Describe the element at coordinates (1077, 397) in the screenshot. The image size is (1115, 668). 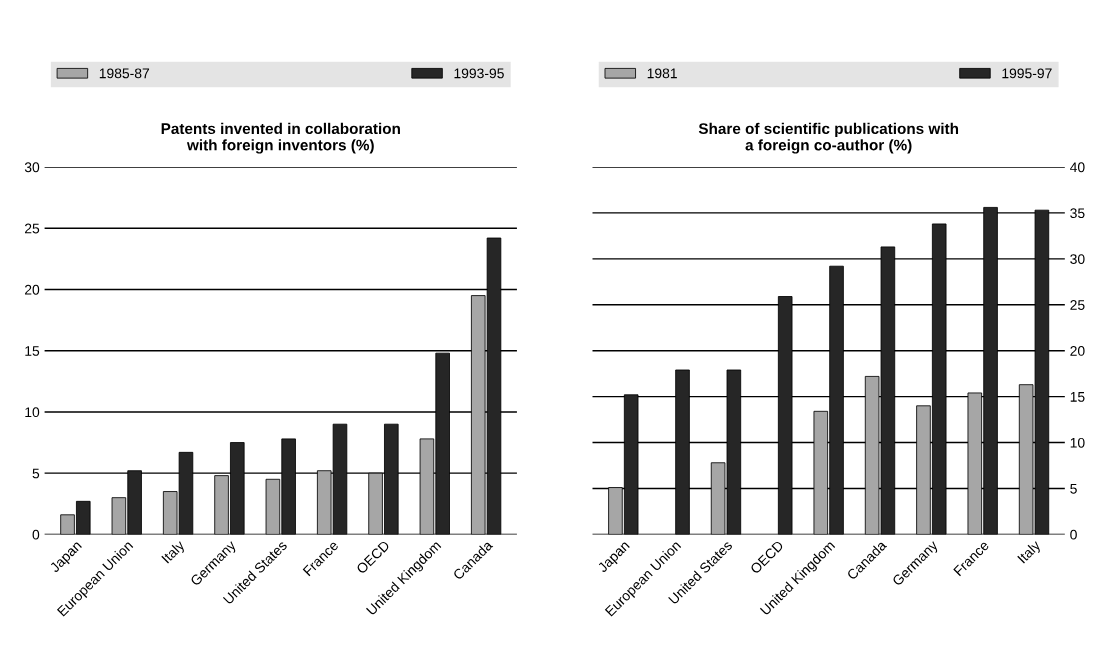
I see `y2-tick-label: 15` at that location.